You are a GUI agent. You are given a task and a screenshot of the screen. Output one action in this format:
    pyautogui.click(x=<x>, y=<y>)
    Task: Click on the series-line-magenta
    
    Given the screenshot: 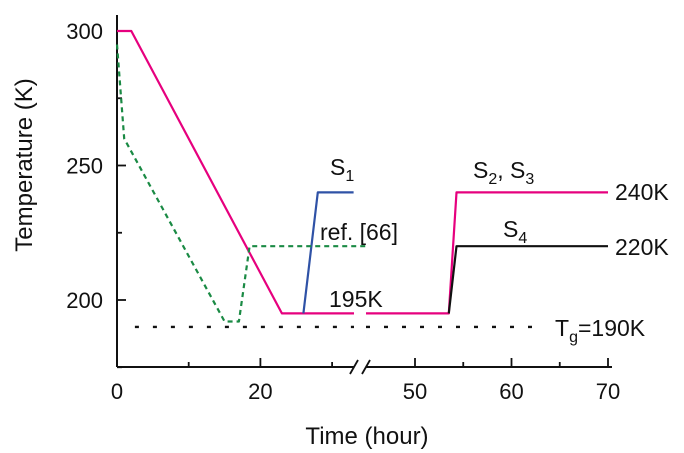 What is the action you would take?
    pyautogui.click(x=487, y=253)
    